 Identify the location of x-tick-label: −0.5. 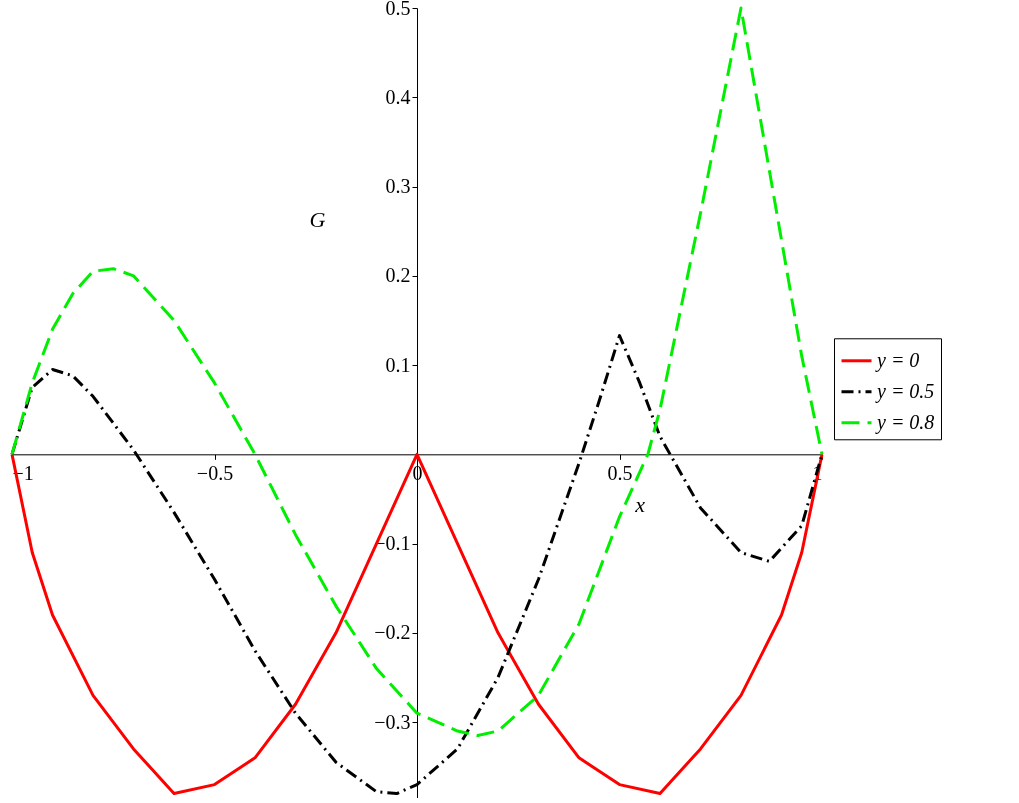
(215, 472).